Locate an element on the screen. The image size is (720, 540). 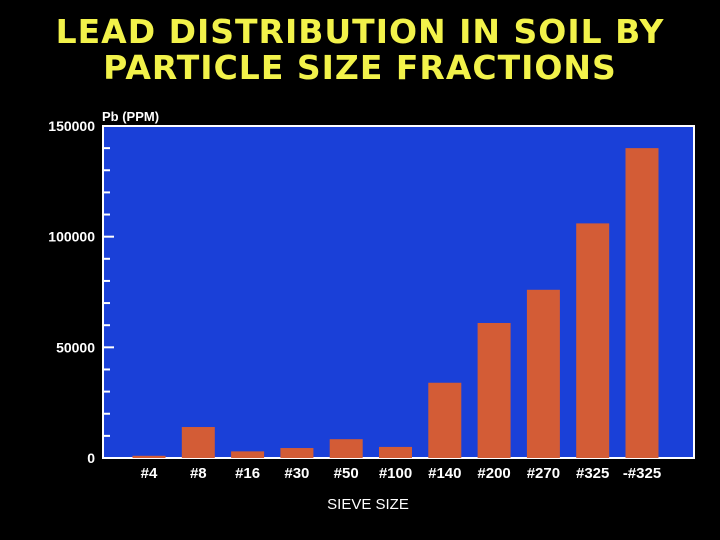
chart-title-line-1: LEAD DISTRIBUTION IN SOIL BY is located at coordinates (360, 31).